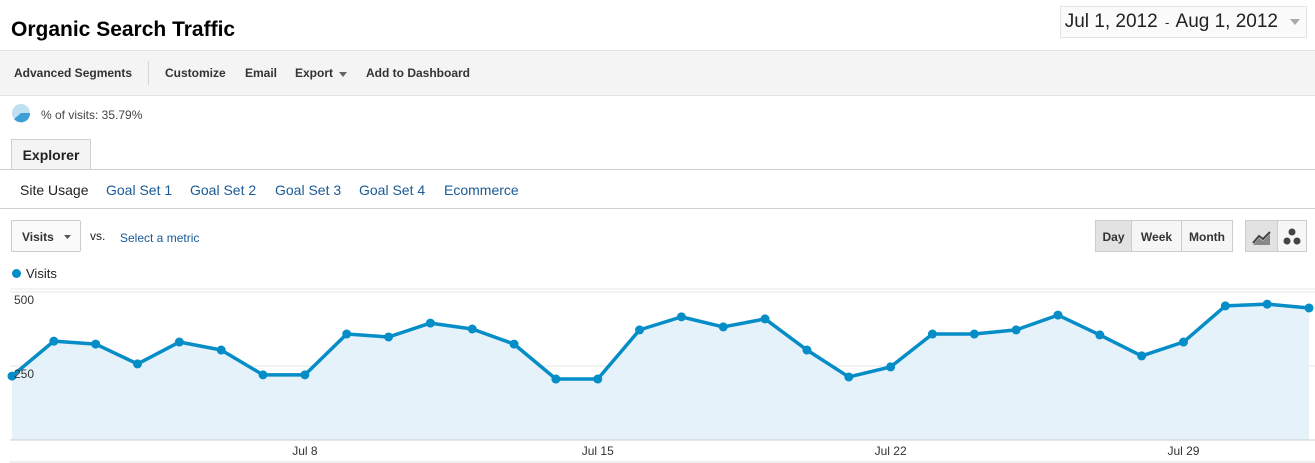 This screenshot has height=463, width=1315. Describe the element at coordinates (92, 115) in the screenshot. I see `segment-label: % of visits: 35.79%` at that location.